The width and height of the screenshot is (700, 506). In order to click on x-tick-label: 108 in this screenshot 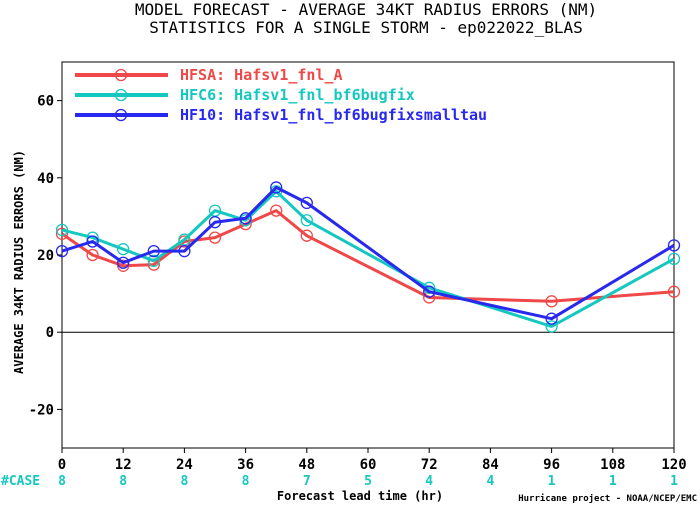, I will do `click(612, 465)`.